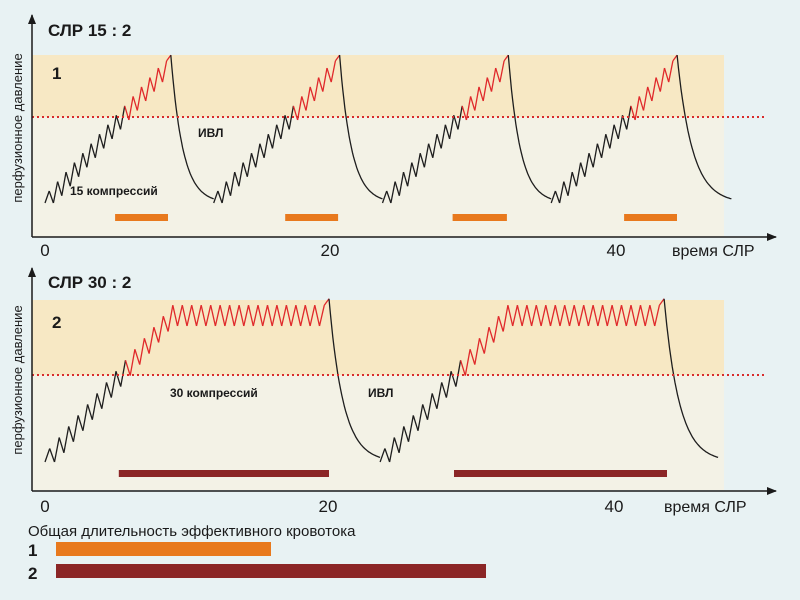 The image size is (800, 600). What do you see at coordinates (271, 560) in the screenshot?
I see `summary-bars` at bounding box center [271, 560].